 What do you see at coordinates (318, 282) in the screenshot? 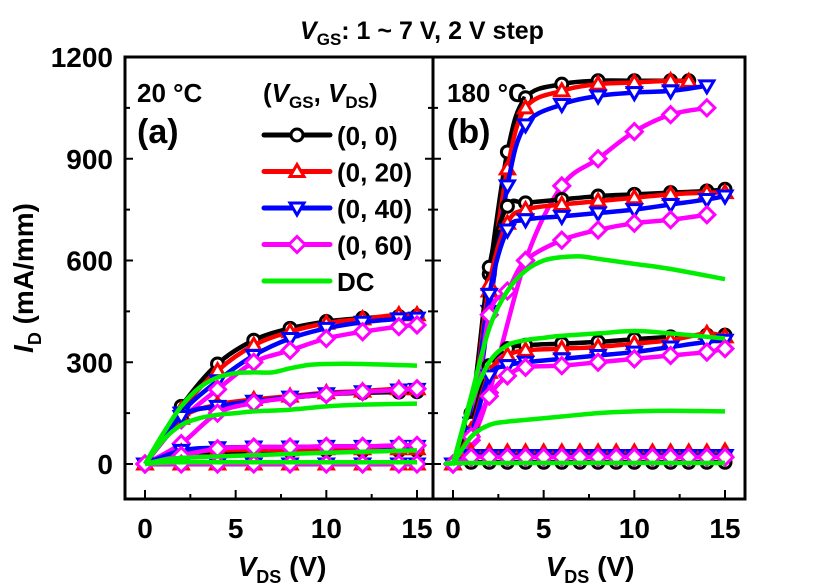
I see `legend-entry: DC` at bounding box center [318, 282].